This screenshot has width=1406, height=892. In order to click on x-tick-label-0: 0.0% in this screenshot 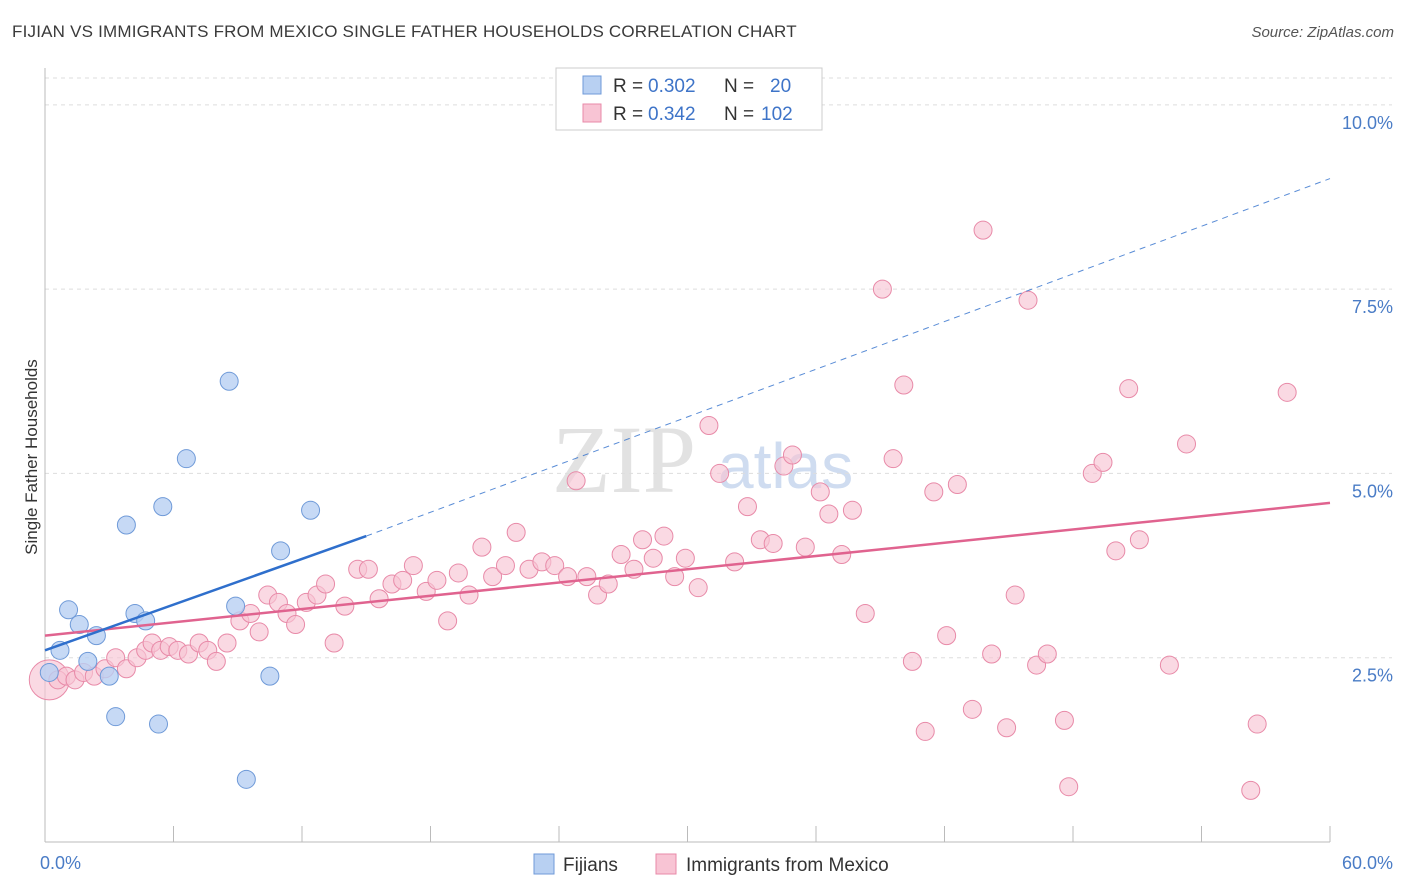, I will do `click(60, 863)`.